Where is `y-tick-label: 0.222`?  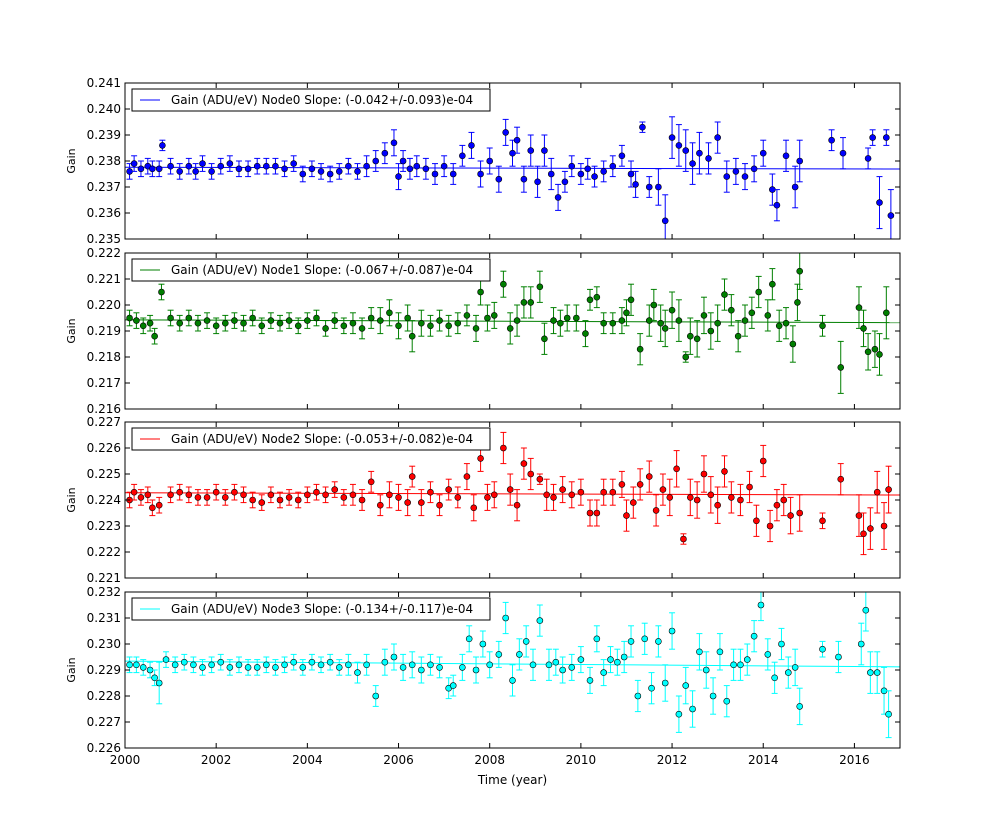
y-tick-label: 0.222 is located at coordinates (104, 552).